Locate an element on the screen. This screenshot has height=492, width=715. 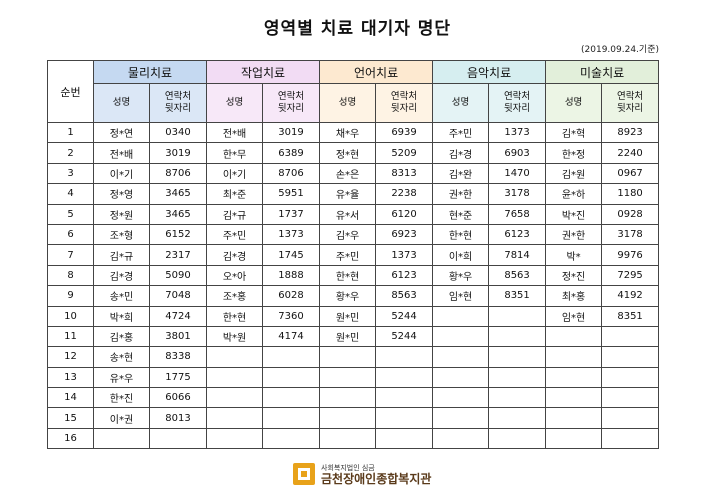
physical-contact-cell: 8706 is located at coordinates (178, 173).